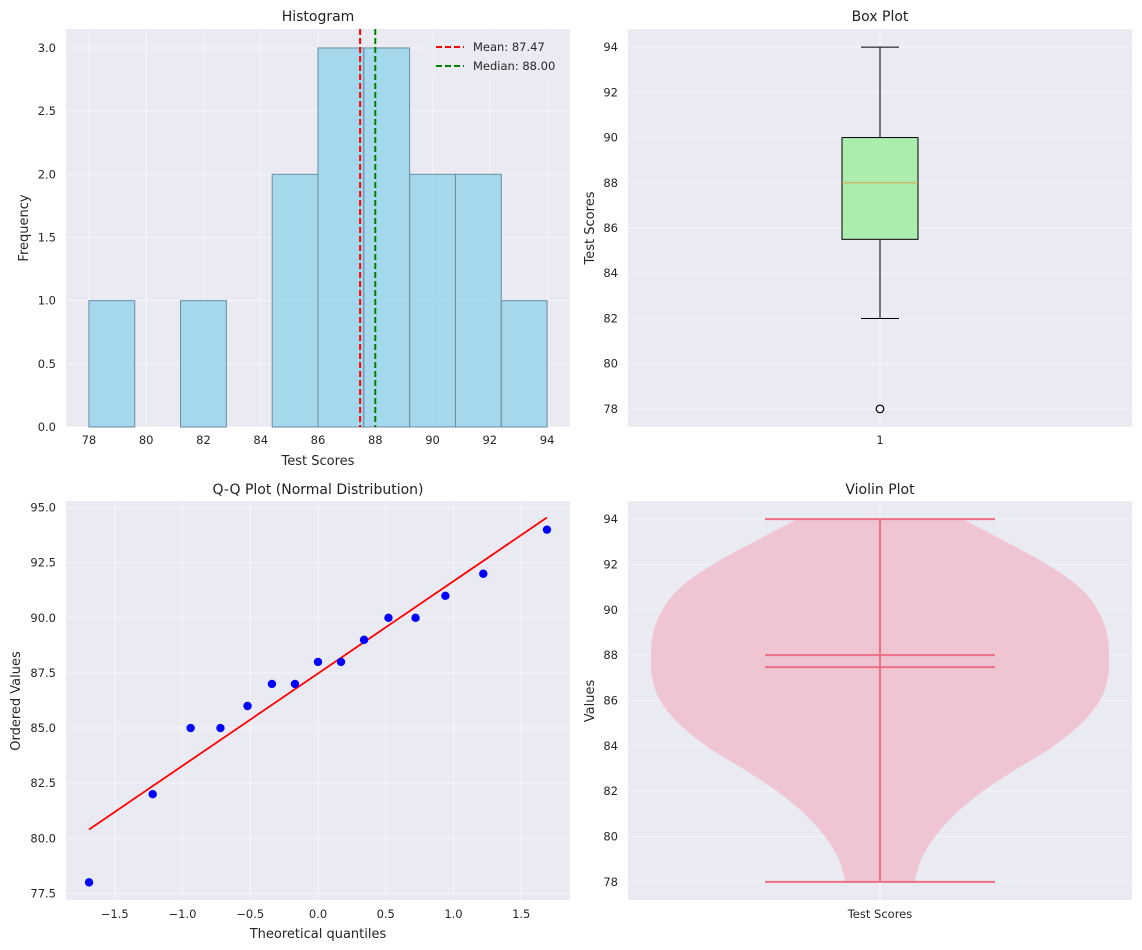 The height and width of the screenshot is (950, 1142). Describe the element at coordinates (514, 66) in the screenshot. I see `legend-median-label: Median: 88.00` at that location.